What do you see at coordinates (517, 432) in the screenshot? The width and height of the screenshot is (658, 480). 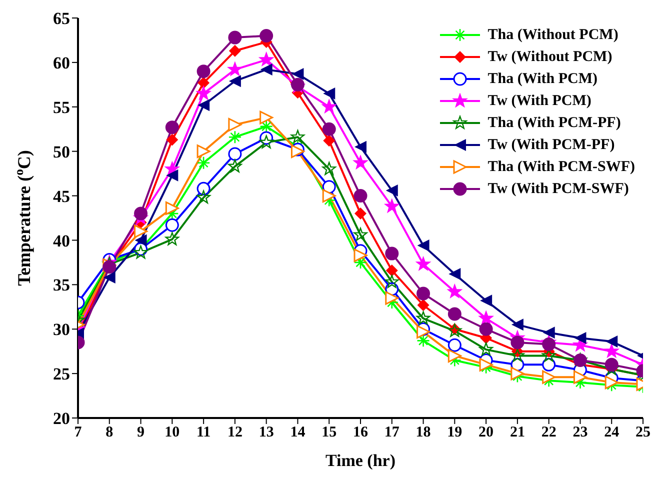 I see `x-tick-label: 21` at bounding box center [517, 432].